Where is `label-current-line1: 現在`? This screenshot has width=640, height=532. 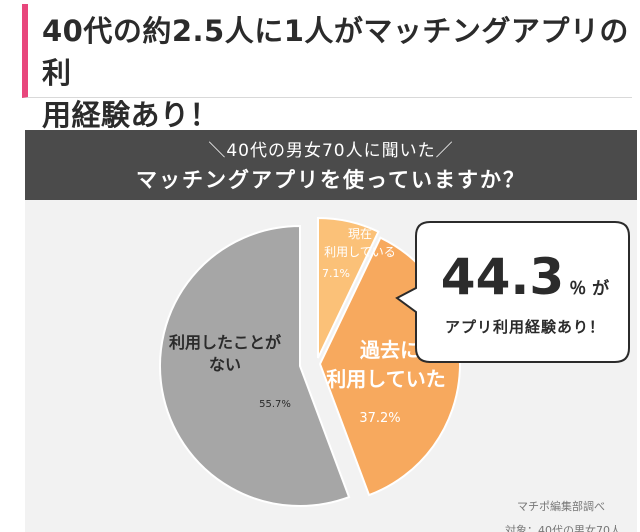 label-current-line1: 現在 is located at coordinates (360, 234).